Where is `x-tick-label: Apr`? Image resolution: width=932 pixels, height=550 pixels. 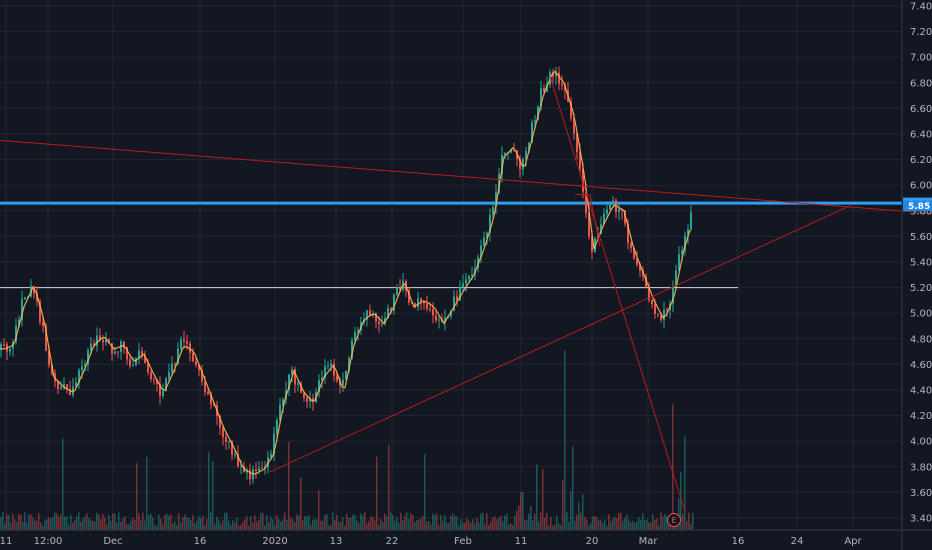 x-tick-label: Apr is located at coordinates (853, 541).